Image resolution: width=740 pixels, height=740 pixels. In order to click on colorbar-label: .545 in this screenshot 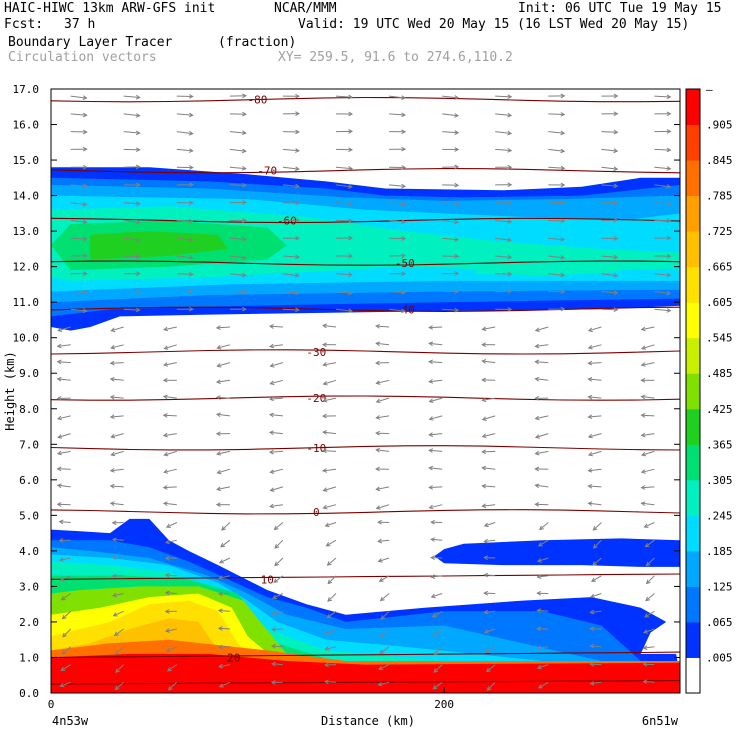, I will do `click(719, 338)`.